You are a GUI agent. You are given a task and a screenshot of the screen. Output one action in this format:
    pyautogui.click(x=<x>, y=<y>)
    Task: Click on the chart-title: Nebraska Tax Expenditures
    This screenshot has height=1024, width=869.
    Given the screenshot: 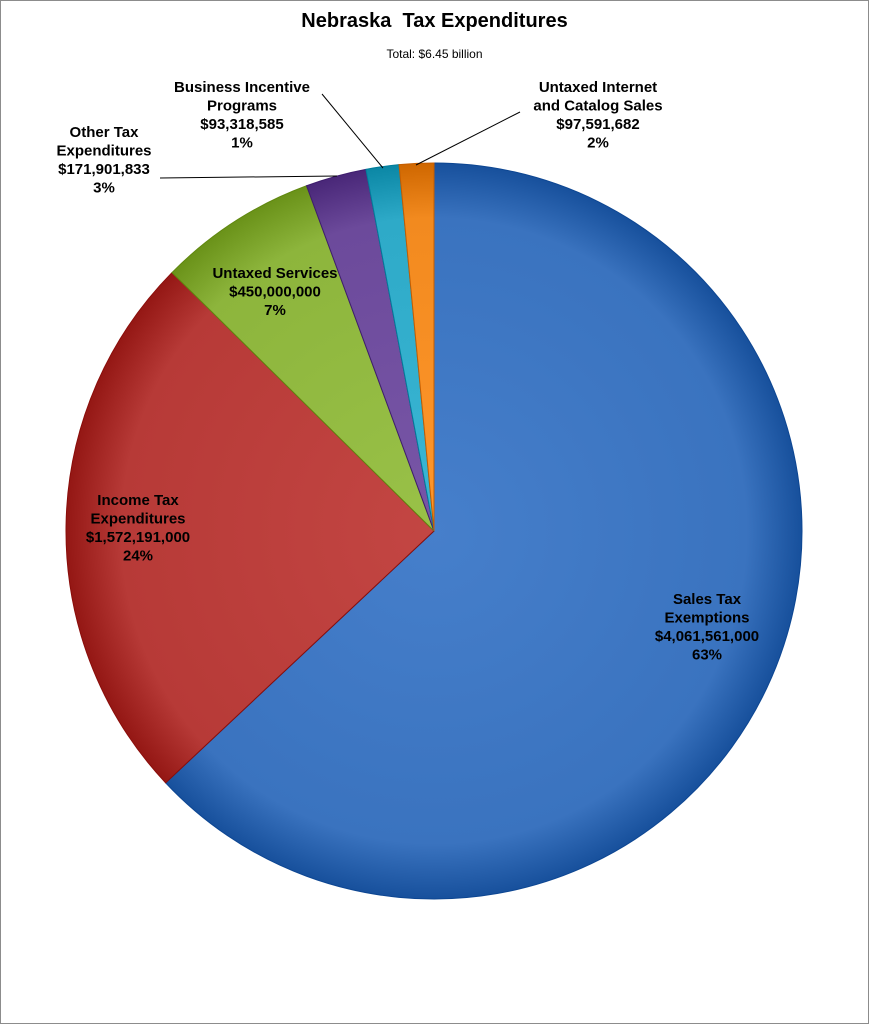 What is the action you would take?
    pyautogui.click(x=434, y=21)
    